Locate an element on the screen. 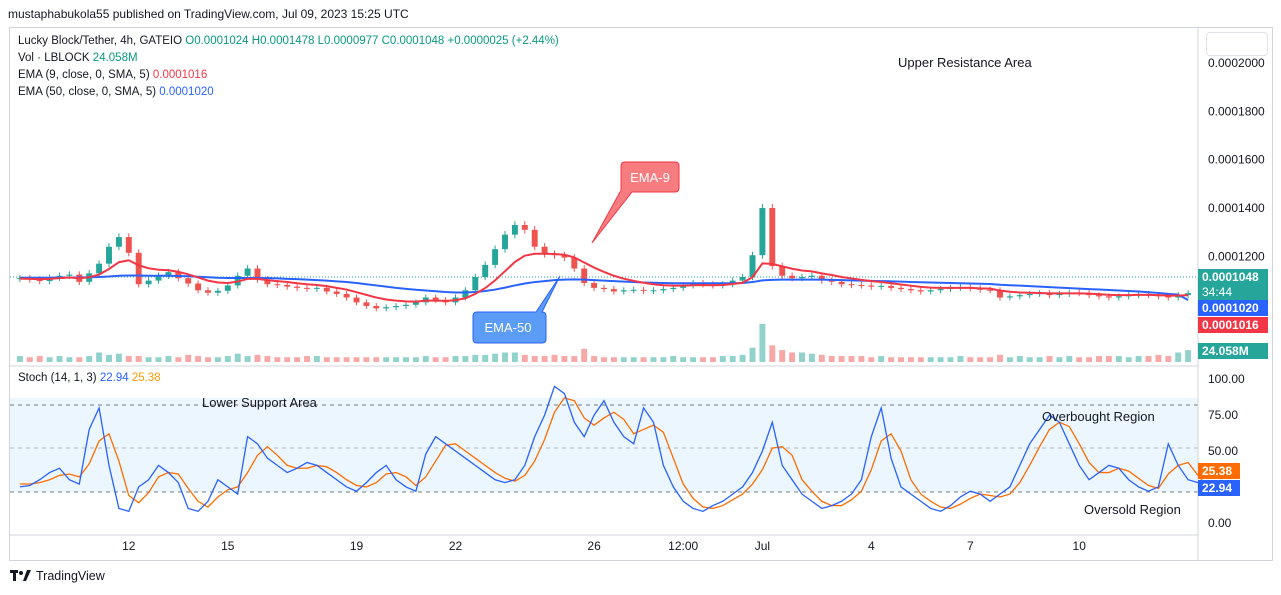 The width and height of the screenshot is (1281, 595). price-axis-tick-label: 0.0002000 is located at coordinates (1236, 63).